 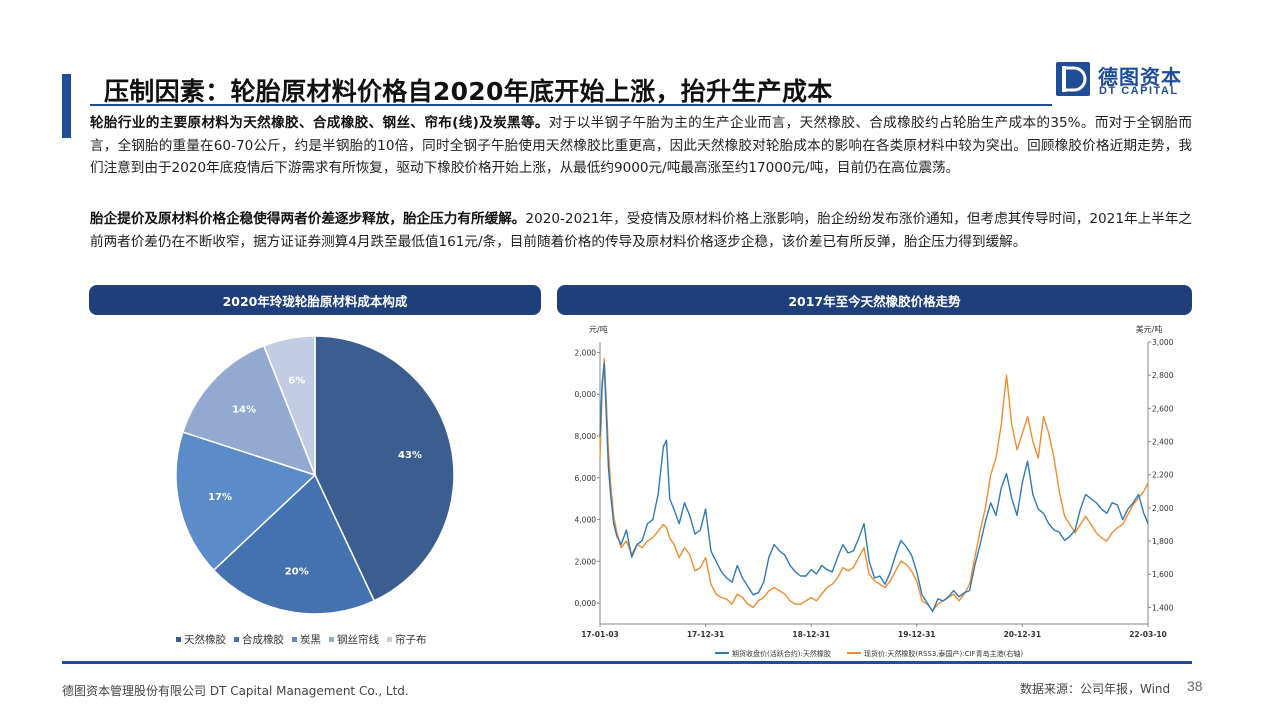 I want to click on legend-label: 帘子布, so click(x=411, y=640).